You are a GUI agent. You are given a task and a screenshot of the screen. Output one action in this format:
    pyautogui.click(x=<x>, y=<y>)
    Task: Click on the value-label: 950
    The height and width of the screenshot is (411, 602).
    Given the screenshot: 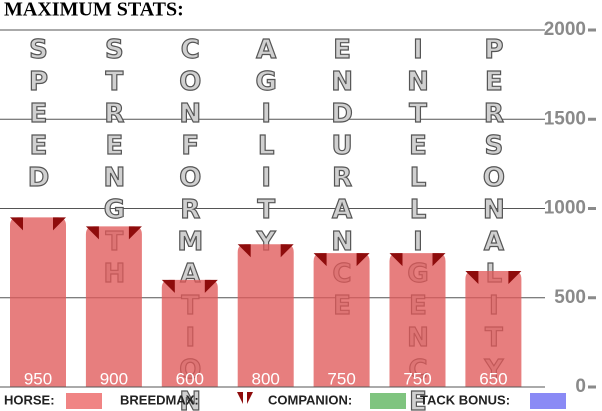 What is the action you would take?
    pyautogui.click(x=38, y=378)
    